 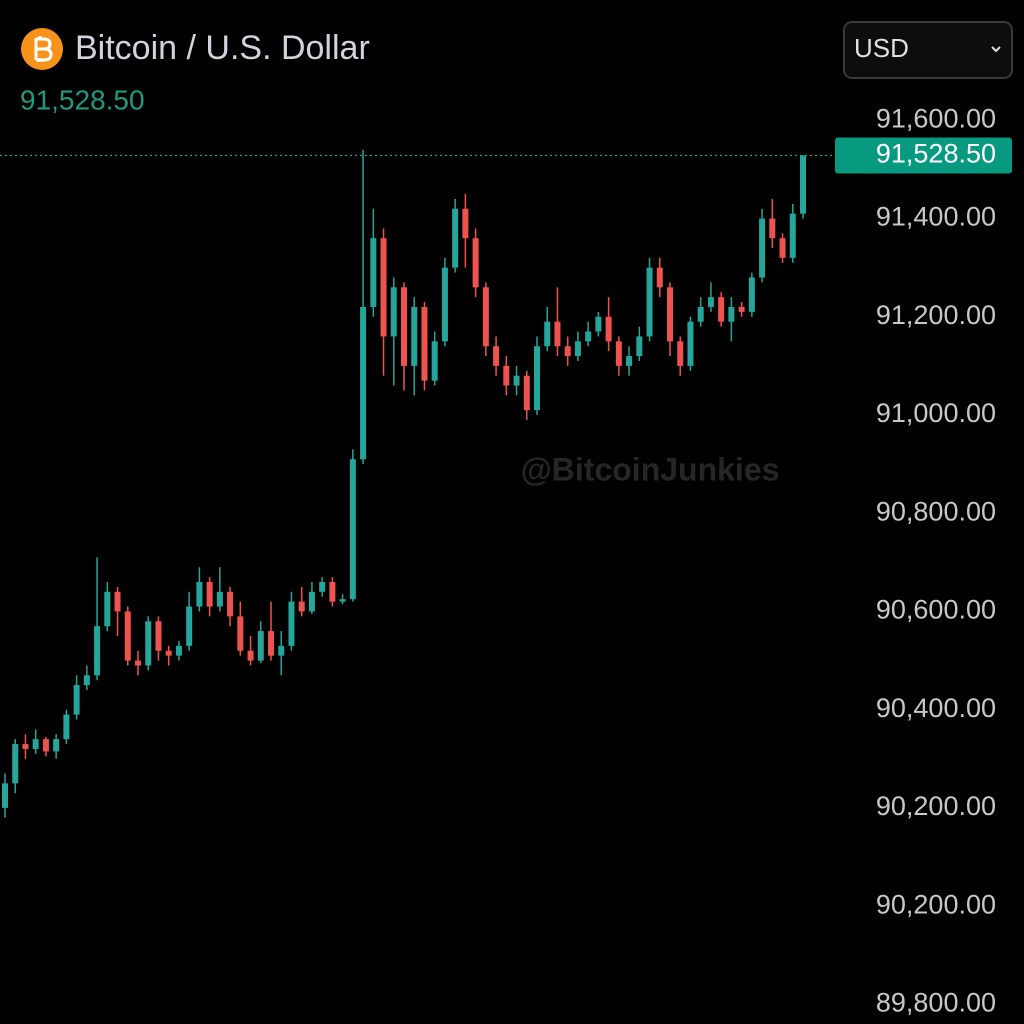 I want to click on y-tick-label: 91,400.00, so click(x=936, y=217).